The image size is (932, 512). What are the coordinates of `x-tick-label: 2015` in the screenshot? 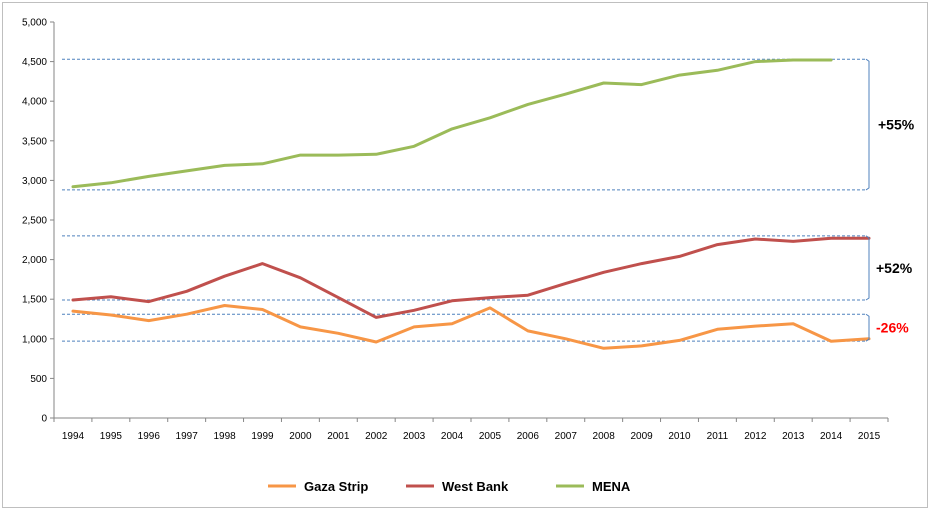 It's located at (869, 436).